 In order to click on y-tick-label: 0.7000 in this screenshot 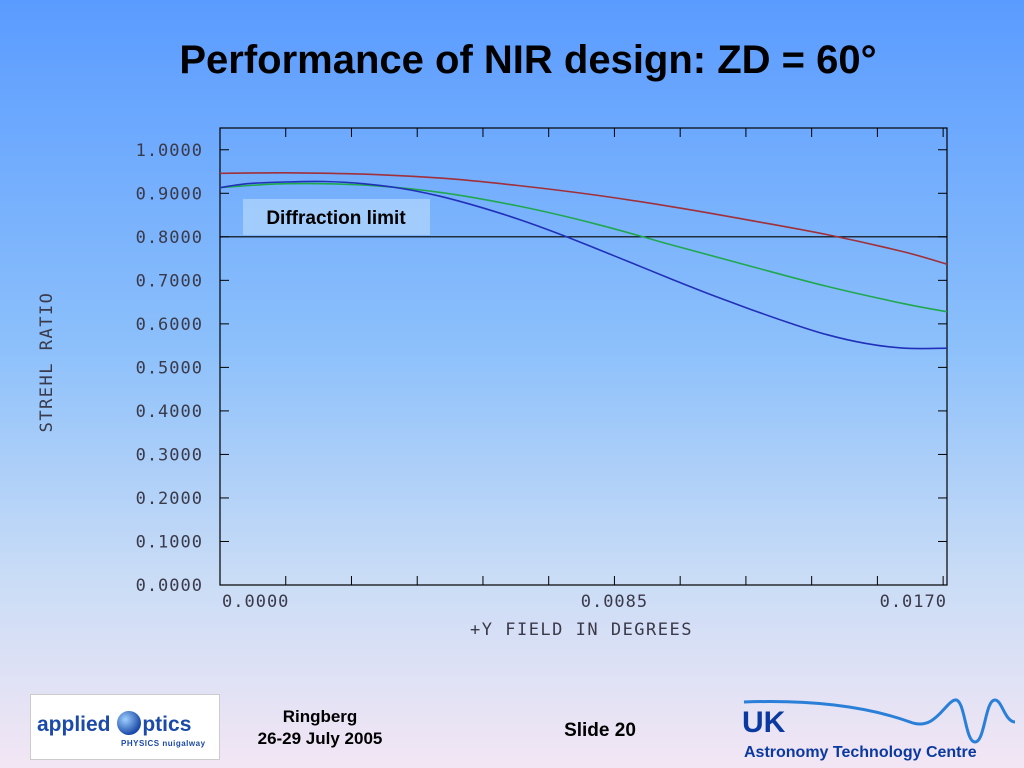, I will do `click(169, 281)`.